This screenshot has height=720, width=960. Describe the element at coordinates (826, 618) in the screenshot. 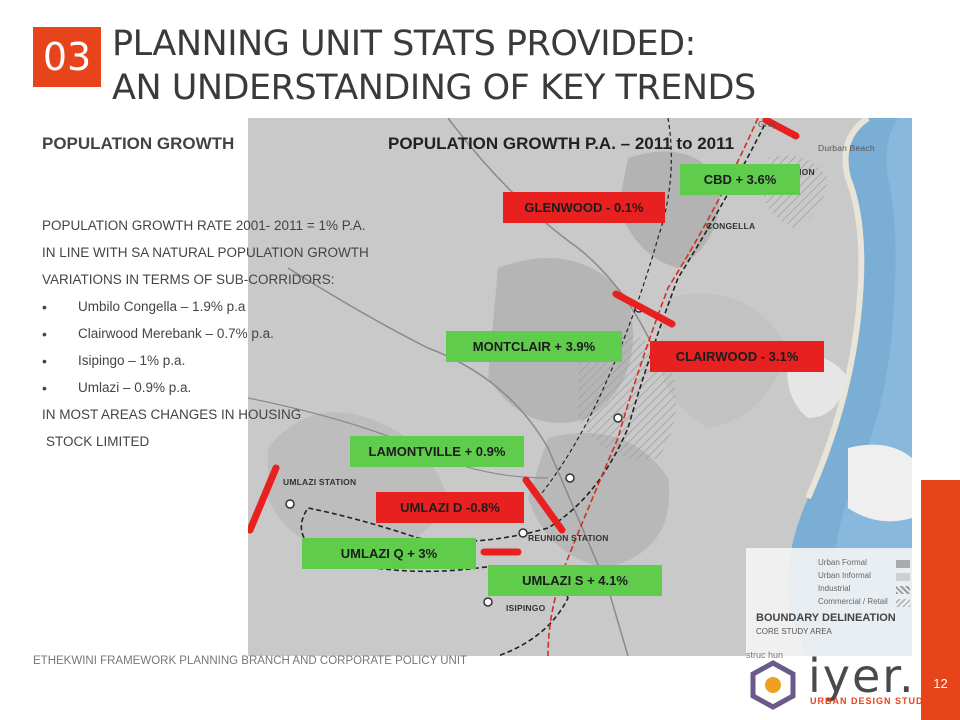

I see `boundary-delineation-title: BOUNDARY DELINEATION` at that location.